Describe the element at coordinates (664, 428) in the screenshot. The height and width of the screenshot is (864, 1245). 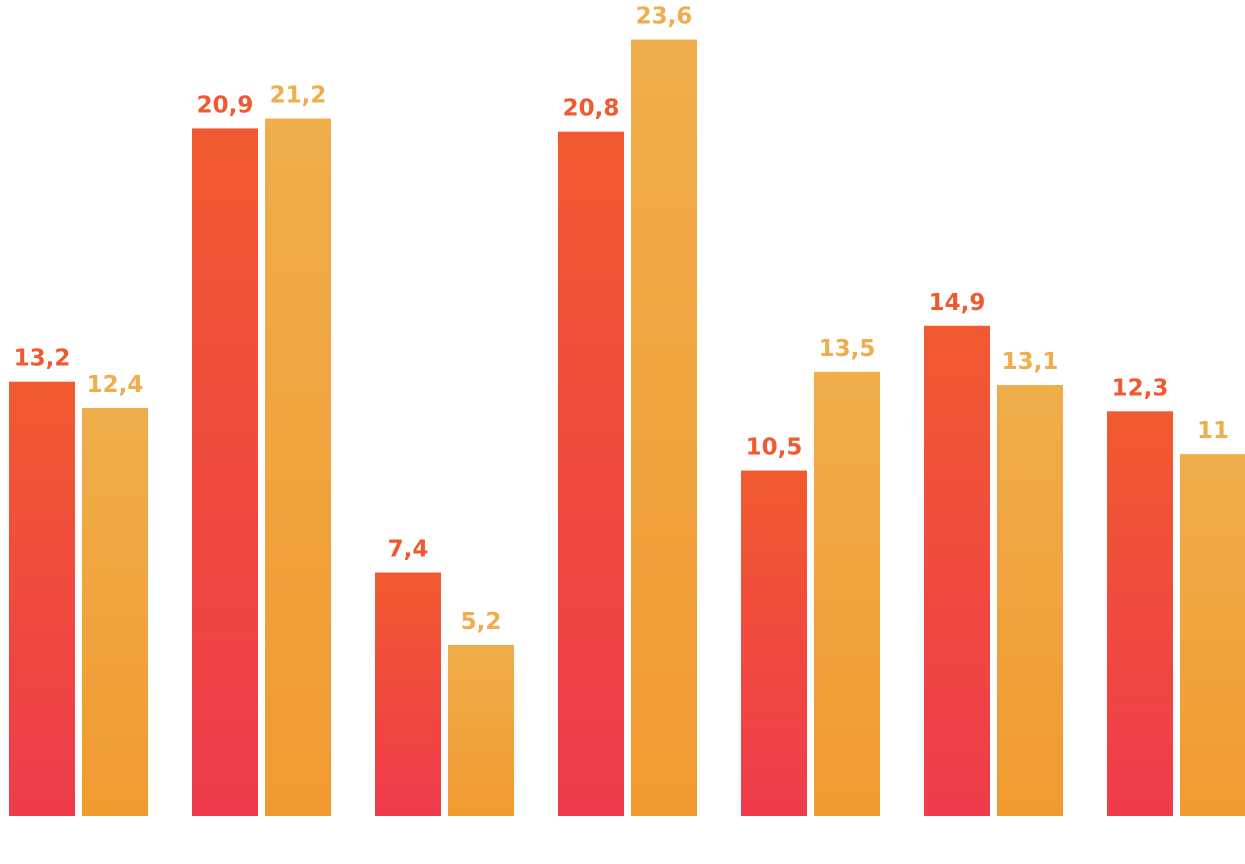
I see `bar-series2-group4` at that location.